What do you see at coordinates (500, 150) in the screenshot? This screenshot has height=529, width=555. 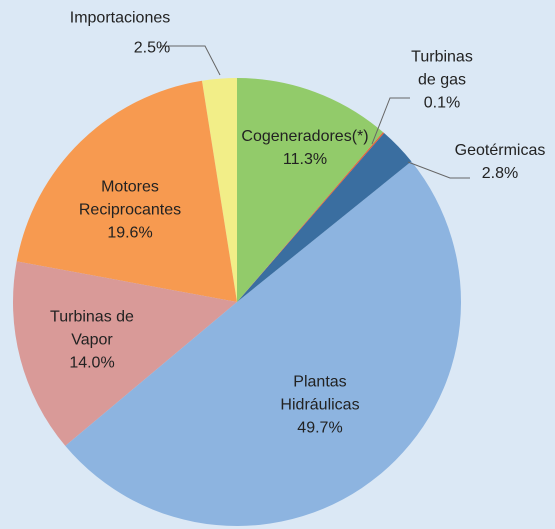 I see `category-label: Geotérmicas` at bounding box center [500, 150].